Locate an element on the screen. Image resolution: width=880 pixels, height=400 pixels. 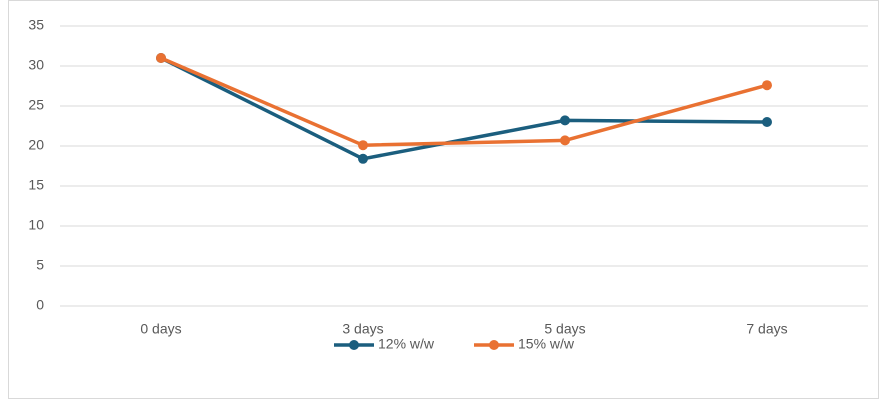
y-tick-label: 5 is located at coordinates (40, 265).